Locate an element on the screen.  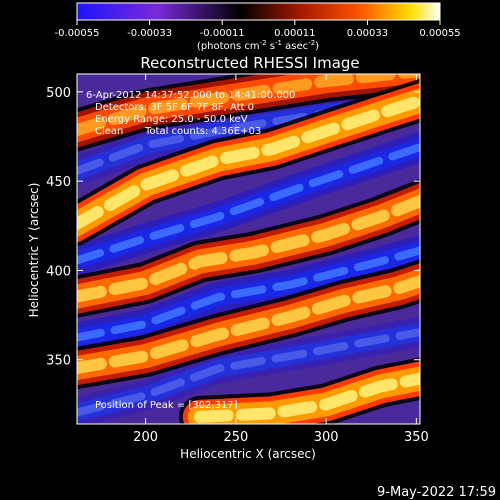
colorbar-tick-label: 0.00033 is located at coordinates (367, 33).